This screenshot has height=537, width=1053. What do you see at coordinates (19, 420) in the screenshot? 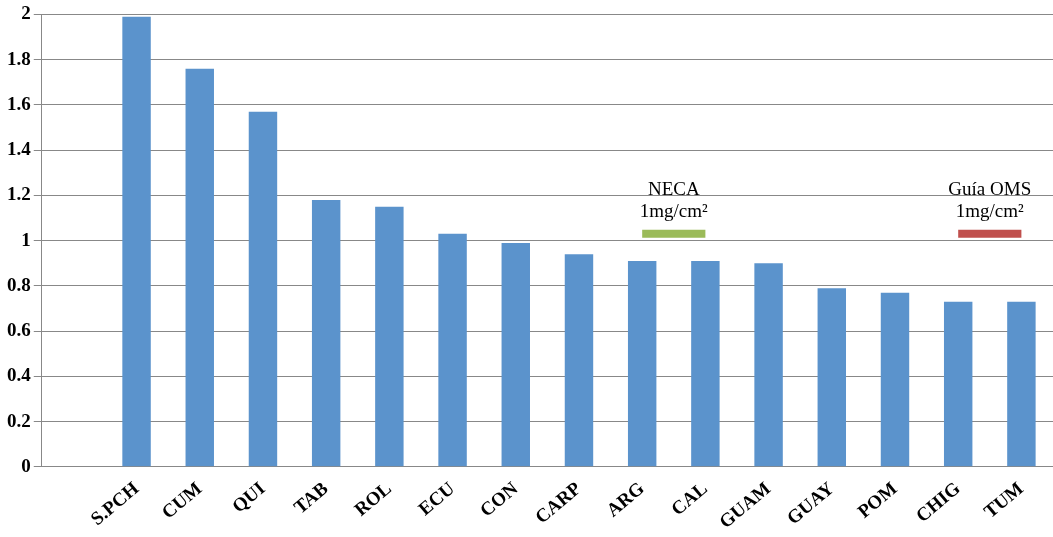
I see `y-tick-label: 0.2` at bounding box center [19, 420].